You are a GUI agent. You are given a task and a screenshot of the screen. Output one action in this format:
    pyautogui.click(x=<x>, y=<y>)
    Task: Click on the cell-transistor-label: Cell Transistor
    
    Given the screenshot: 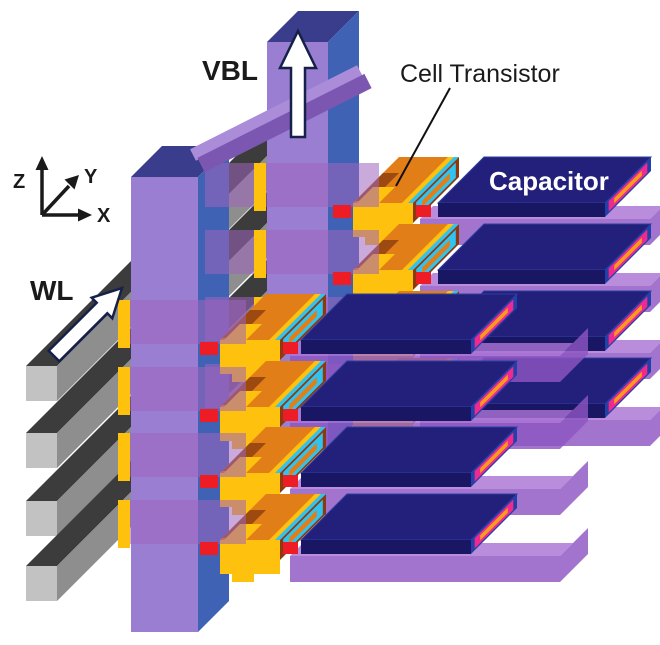 What is the action you would take?
    pyautogui.click(x=480, y=74)
    